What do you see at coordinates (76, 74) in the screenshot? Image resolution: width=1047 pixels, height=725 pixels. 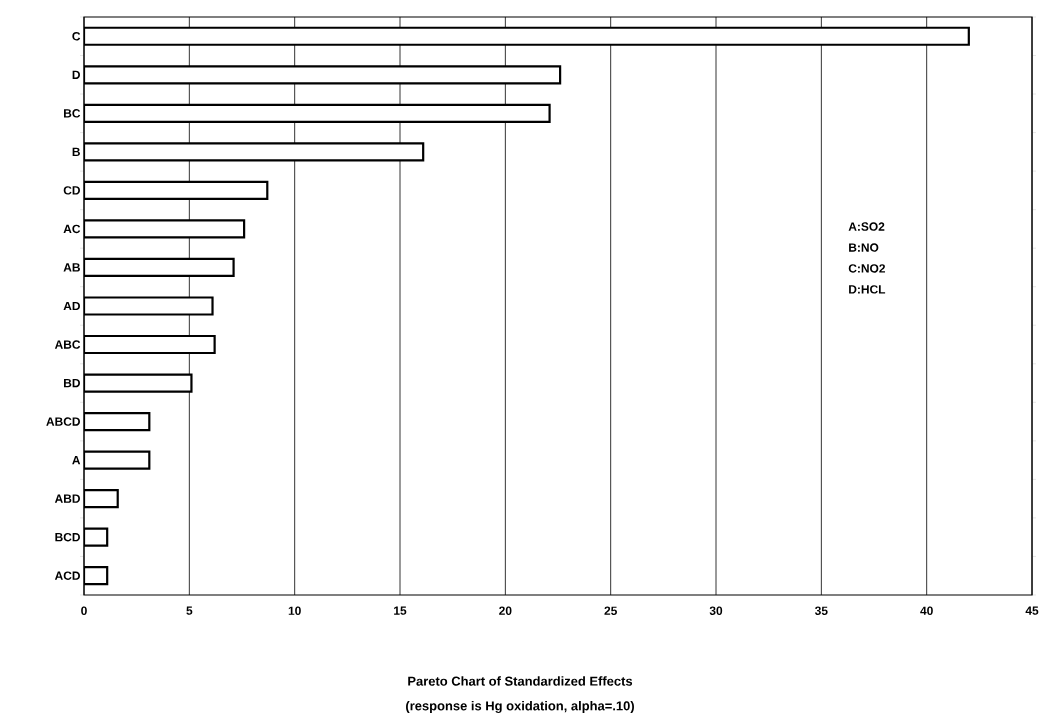 I see `y-tick-label: D` at bounding box center [76, 74].